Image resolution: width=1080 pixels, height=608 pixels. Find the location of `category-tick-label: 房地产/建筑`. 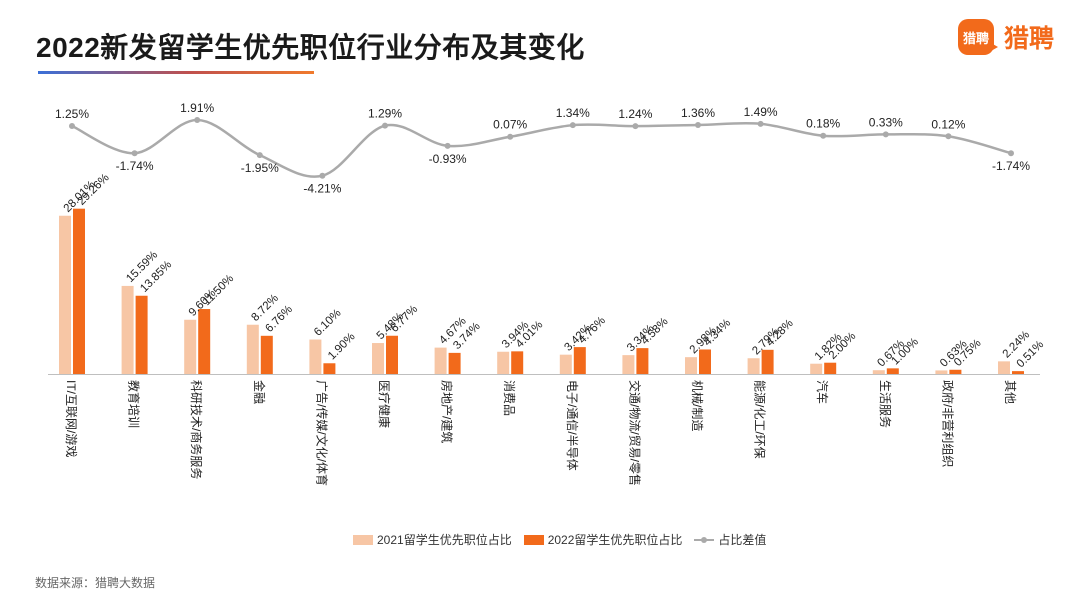

category-tick-label: 房地产/建筑 is located at coordinates (447, 411).